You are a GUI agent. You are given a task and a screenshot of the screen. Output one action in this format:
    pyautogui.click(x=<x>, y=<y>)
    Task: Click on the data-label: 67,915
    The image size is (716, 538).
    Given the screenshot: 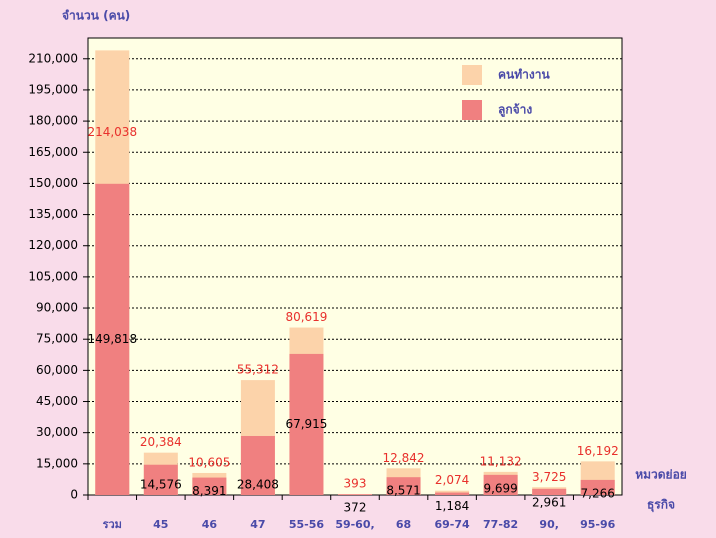 What is the action you would take?
    pyautogui.click(x=306, y=424)
    